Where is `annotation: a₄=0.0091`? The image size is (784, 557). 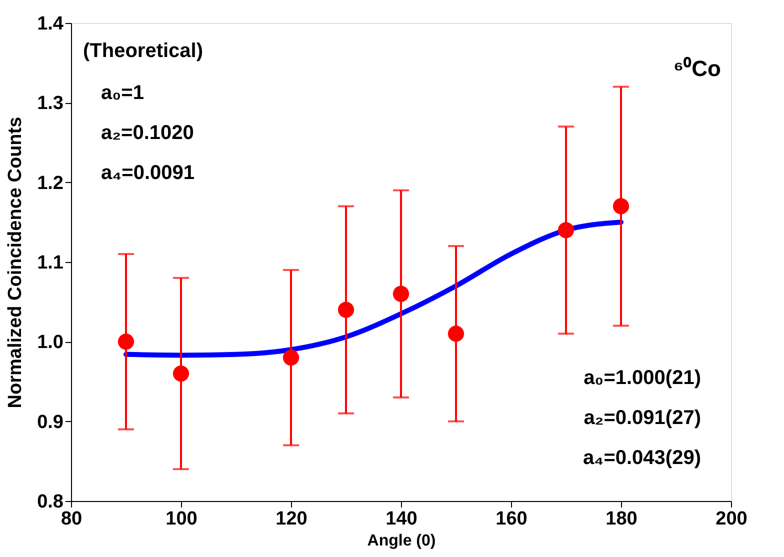 annotation: a₄=0.0091 is located at coordinates (148, 173).